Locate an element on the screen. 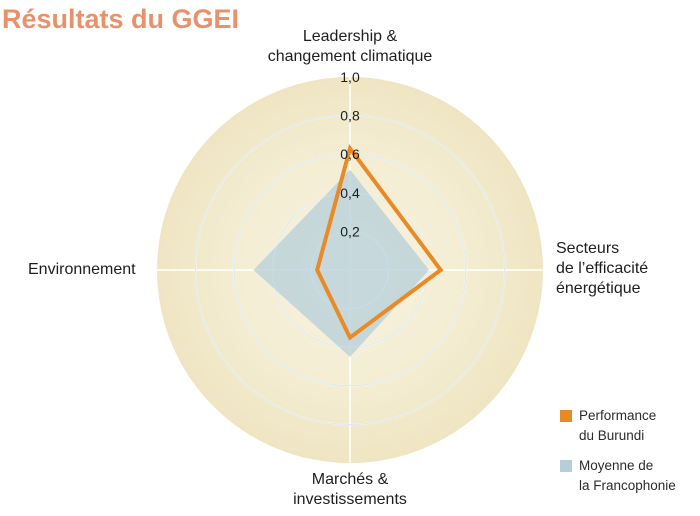 This screenshot has width=700, height=516. tick-label: 0,6 is located at coordinates (350, 154).